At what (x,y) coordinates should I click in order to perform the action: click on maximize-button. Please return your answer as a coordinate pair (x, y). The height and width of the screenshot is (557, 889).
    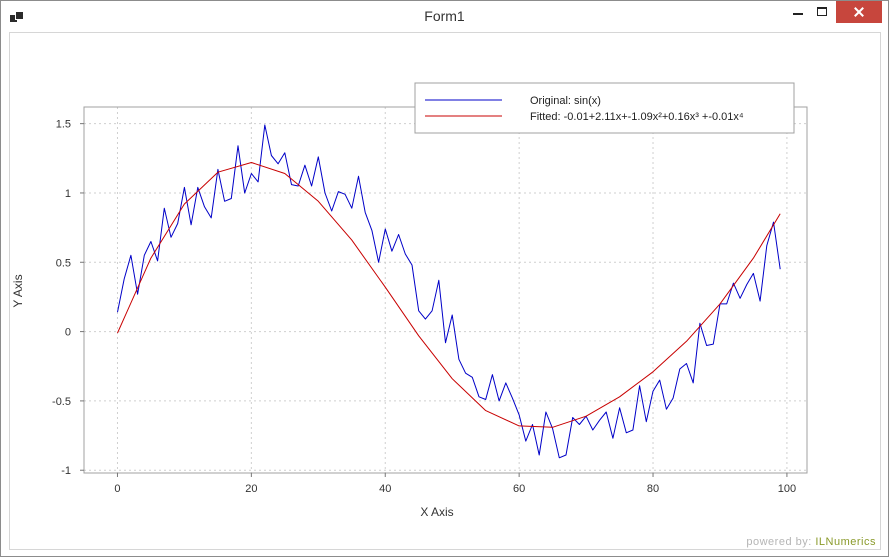
    Looking at the image, I should click on (822, 12).